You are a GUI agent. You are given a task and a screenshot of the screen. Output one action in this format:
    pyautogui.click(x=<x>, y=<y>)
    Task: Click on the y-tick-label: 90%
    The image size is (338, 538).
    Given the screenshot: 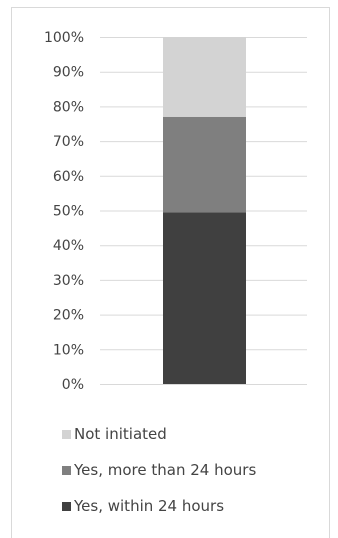 What is the action you would take?
    pyautogui.click(x=68, y=73)
    